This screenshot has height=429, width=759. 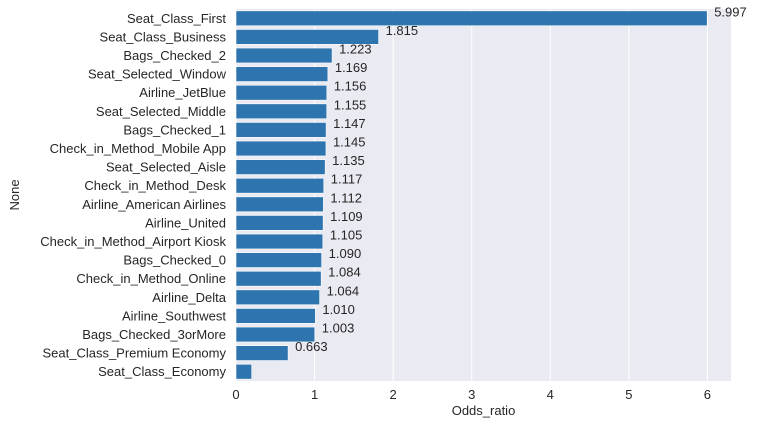 What do you see at coordinates (189, 297) in the screenshot?
I see `y-tick-label-15: Airline_Delta` at bounding box center [189, 297].